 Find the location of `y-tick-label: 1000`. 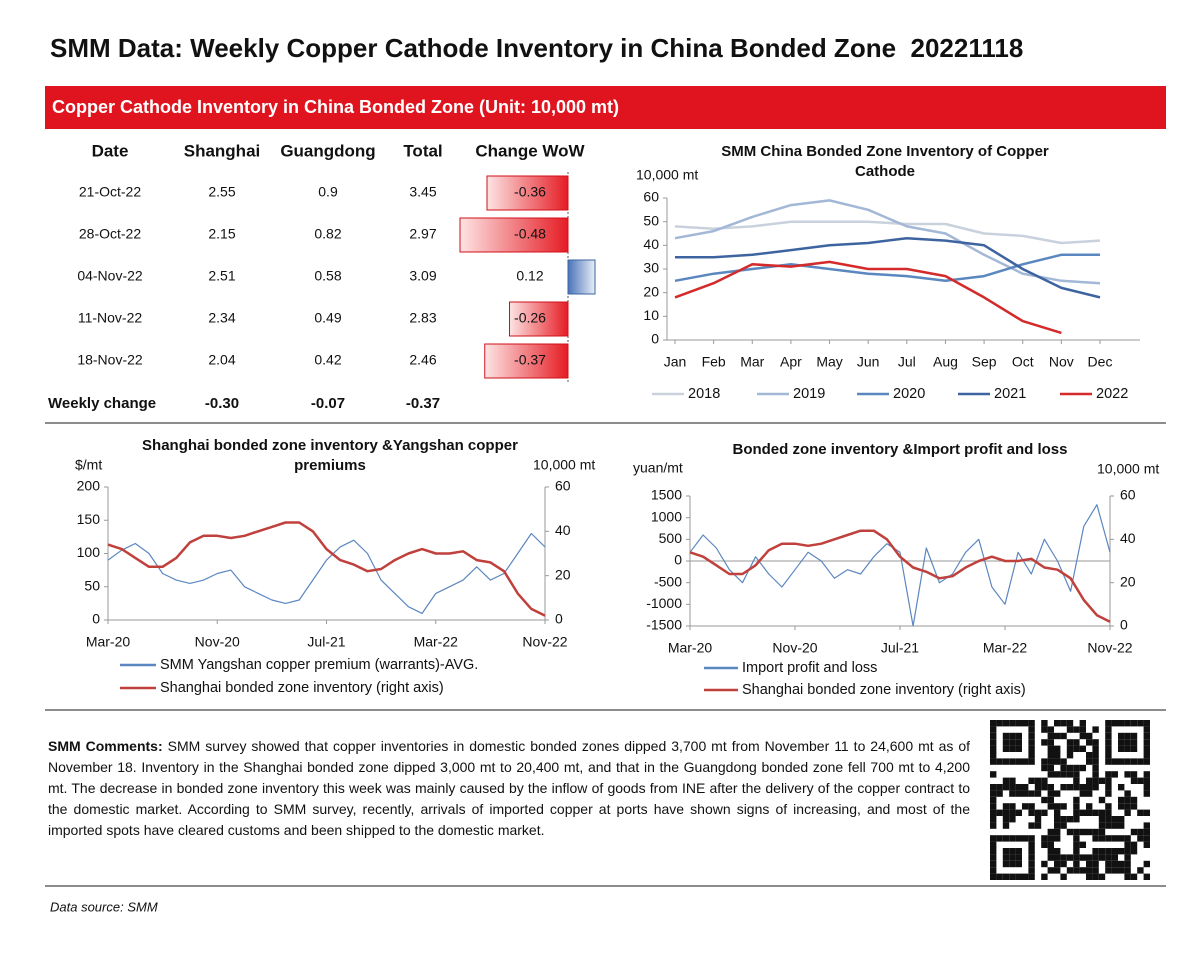

y-tick-label: 1000 is located at coordinates (666, 516).